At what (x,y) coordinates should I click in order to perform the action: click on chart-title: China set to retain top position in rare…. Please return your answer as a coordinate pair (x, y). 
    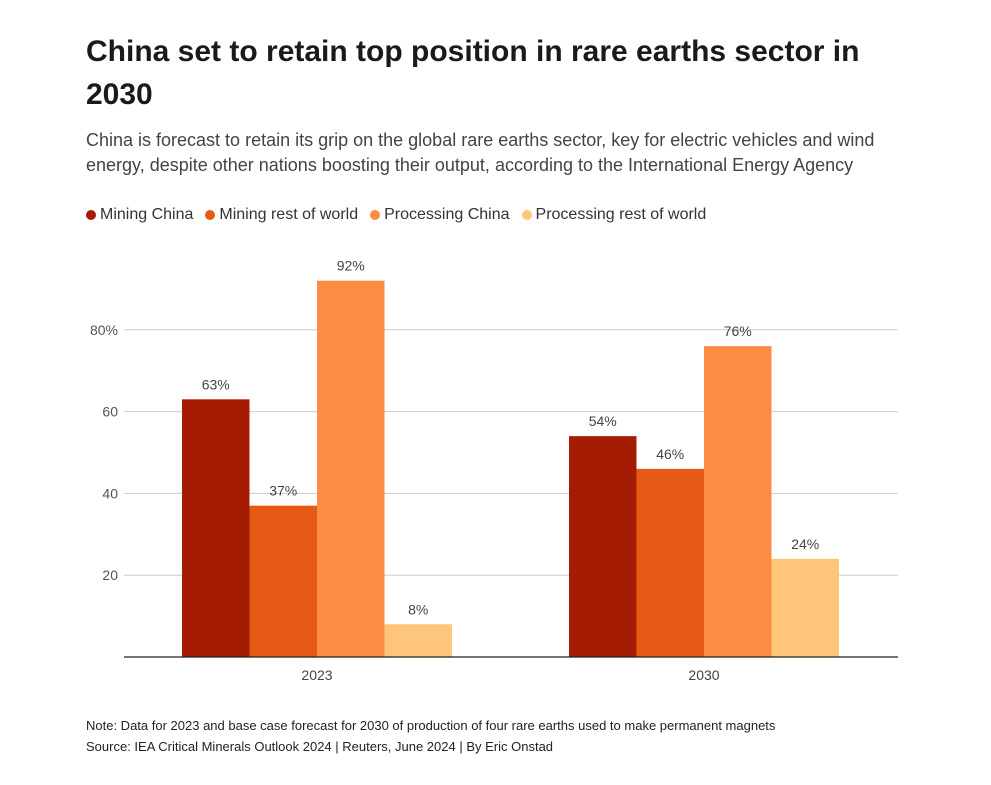
    Looking at the image, I should click on (473, 73).